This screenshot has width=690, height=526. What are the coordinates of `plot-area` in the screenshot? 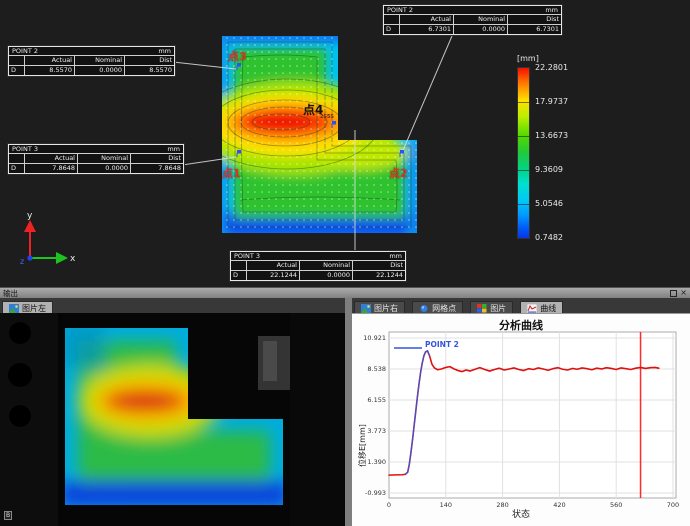 It's located at (532, 415).